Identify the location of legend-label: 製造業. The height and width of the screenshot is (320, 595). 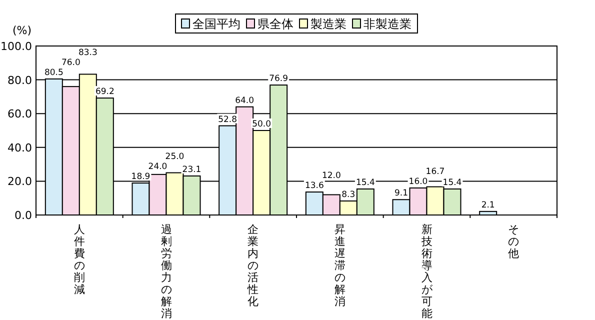
(328, 24).